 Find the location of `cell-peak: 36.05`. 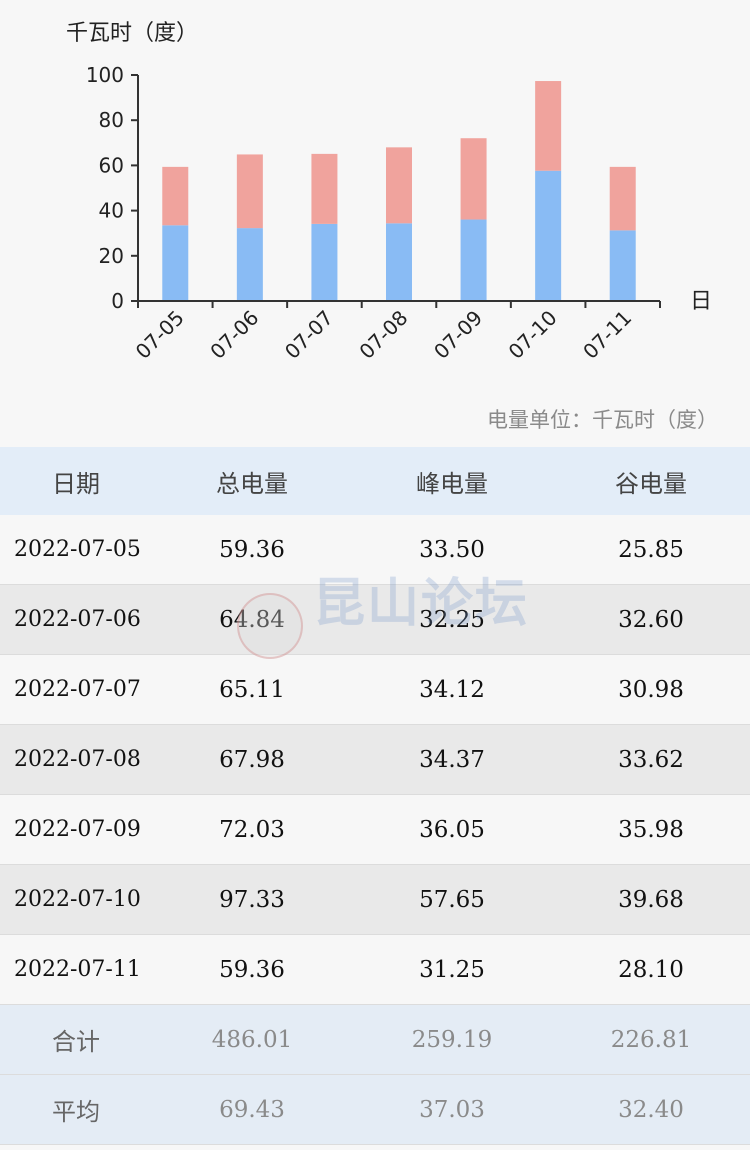

cell-peak: 36.05 is located at coordinates (452, 829).